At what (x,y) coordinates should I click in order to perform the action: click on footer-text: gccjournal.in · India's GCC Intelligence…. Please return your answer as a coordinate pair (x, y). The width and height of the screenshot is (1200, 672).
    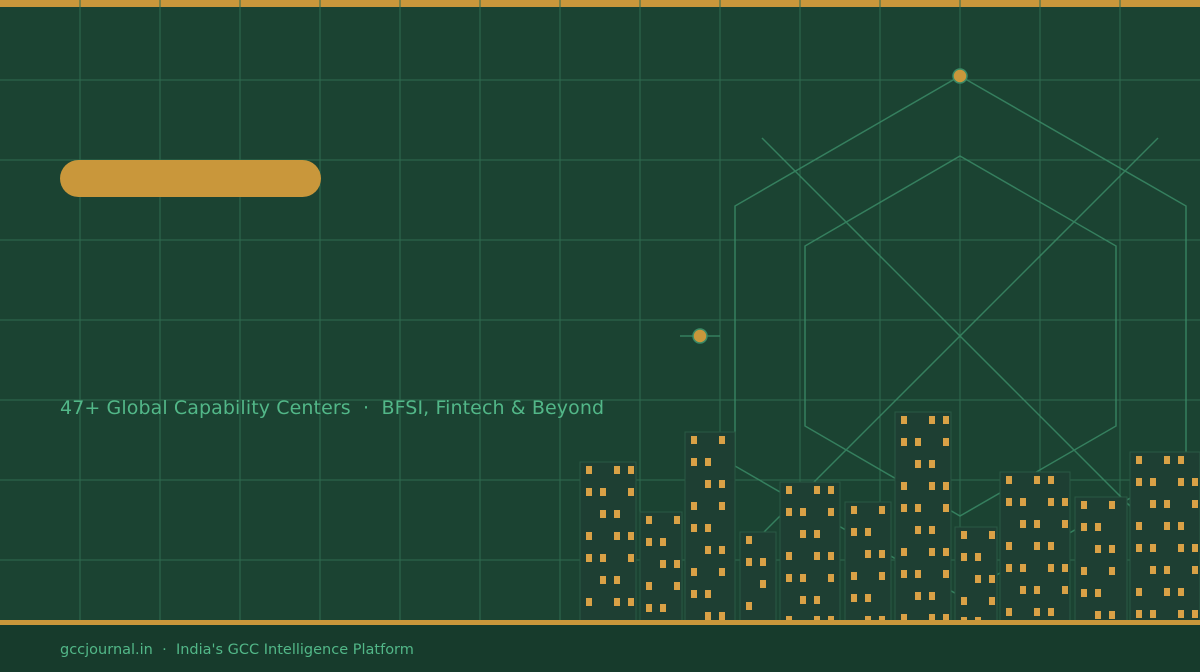
    Looking at the image, I should click on (237, 650).